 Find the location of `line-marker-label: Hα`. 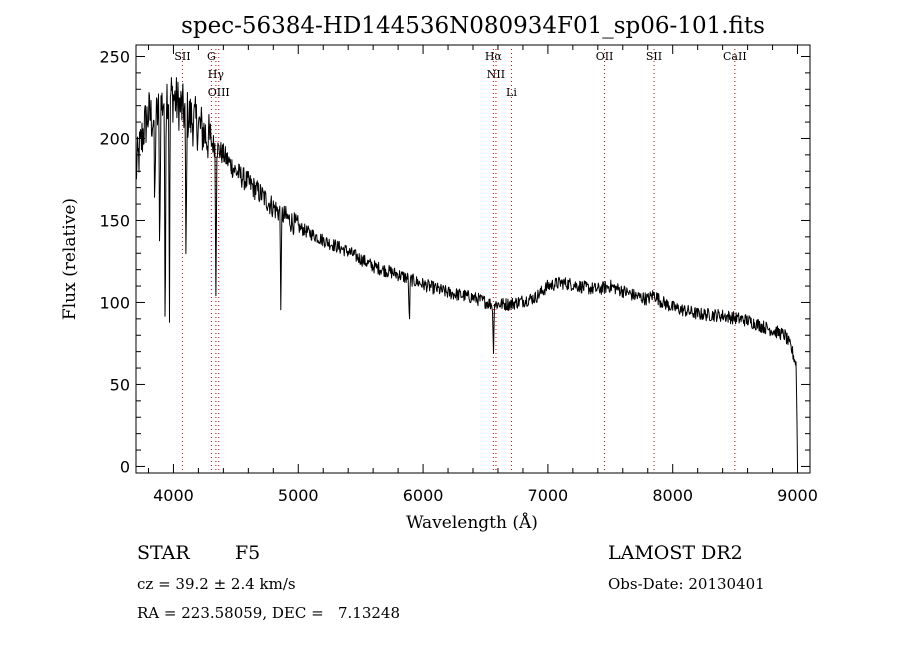

line-marker-label: Hα is located at coordinates (494, 56).